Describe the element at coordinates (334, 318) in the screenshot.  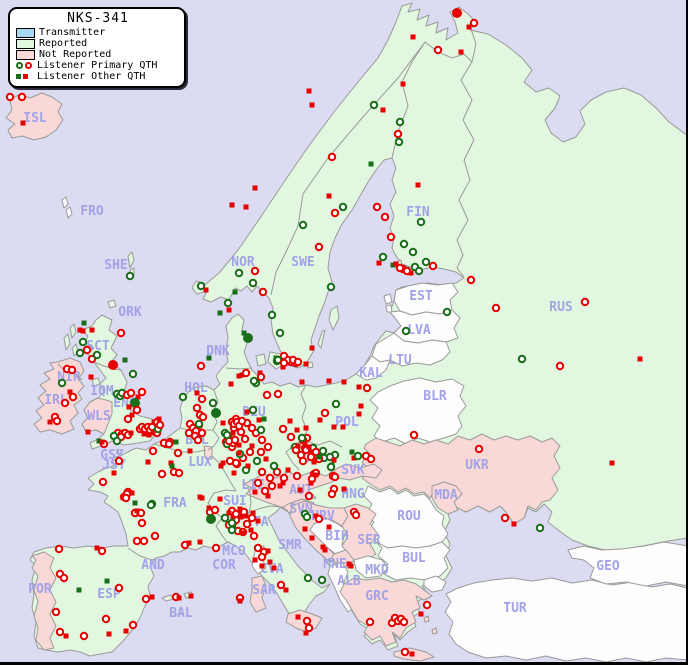
I see `region-gotland` at that location.